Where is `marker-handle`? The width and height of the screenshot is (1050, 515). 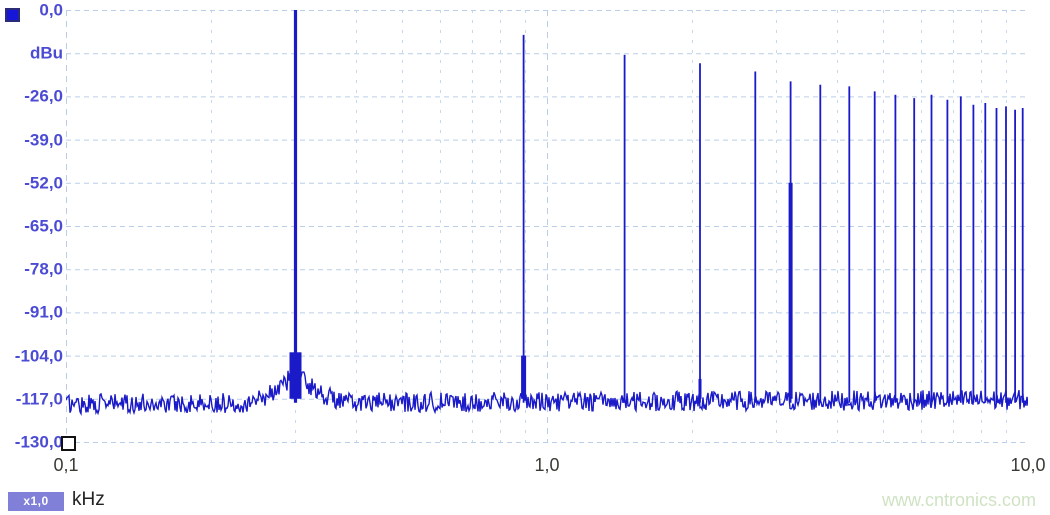 marker-handle is located at coordinates (68, 443).